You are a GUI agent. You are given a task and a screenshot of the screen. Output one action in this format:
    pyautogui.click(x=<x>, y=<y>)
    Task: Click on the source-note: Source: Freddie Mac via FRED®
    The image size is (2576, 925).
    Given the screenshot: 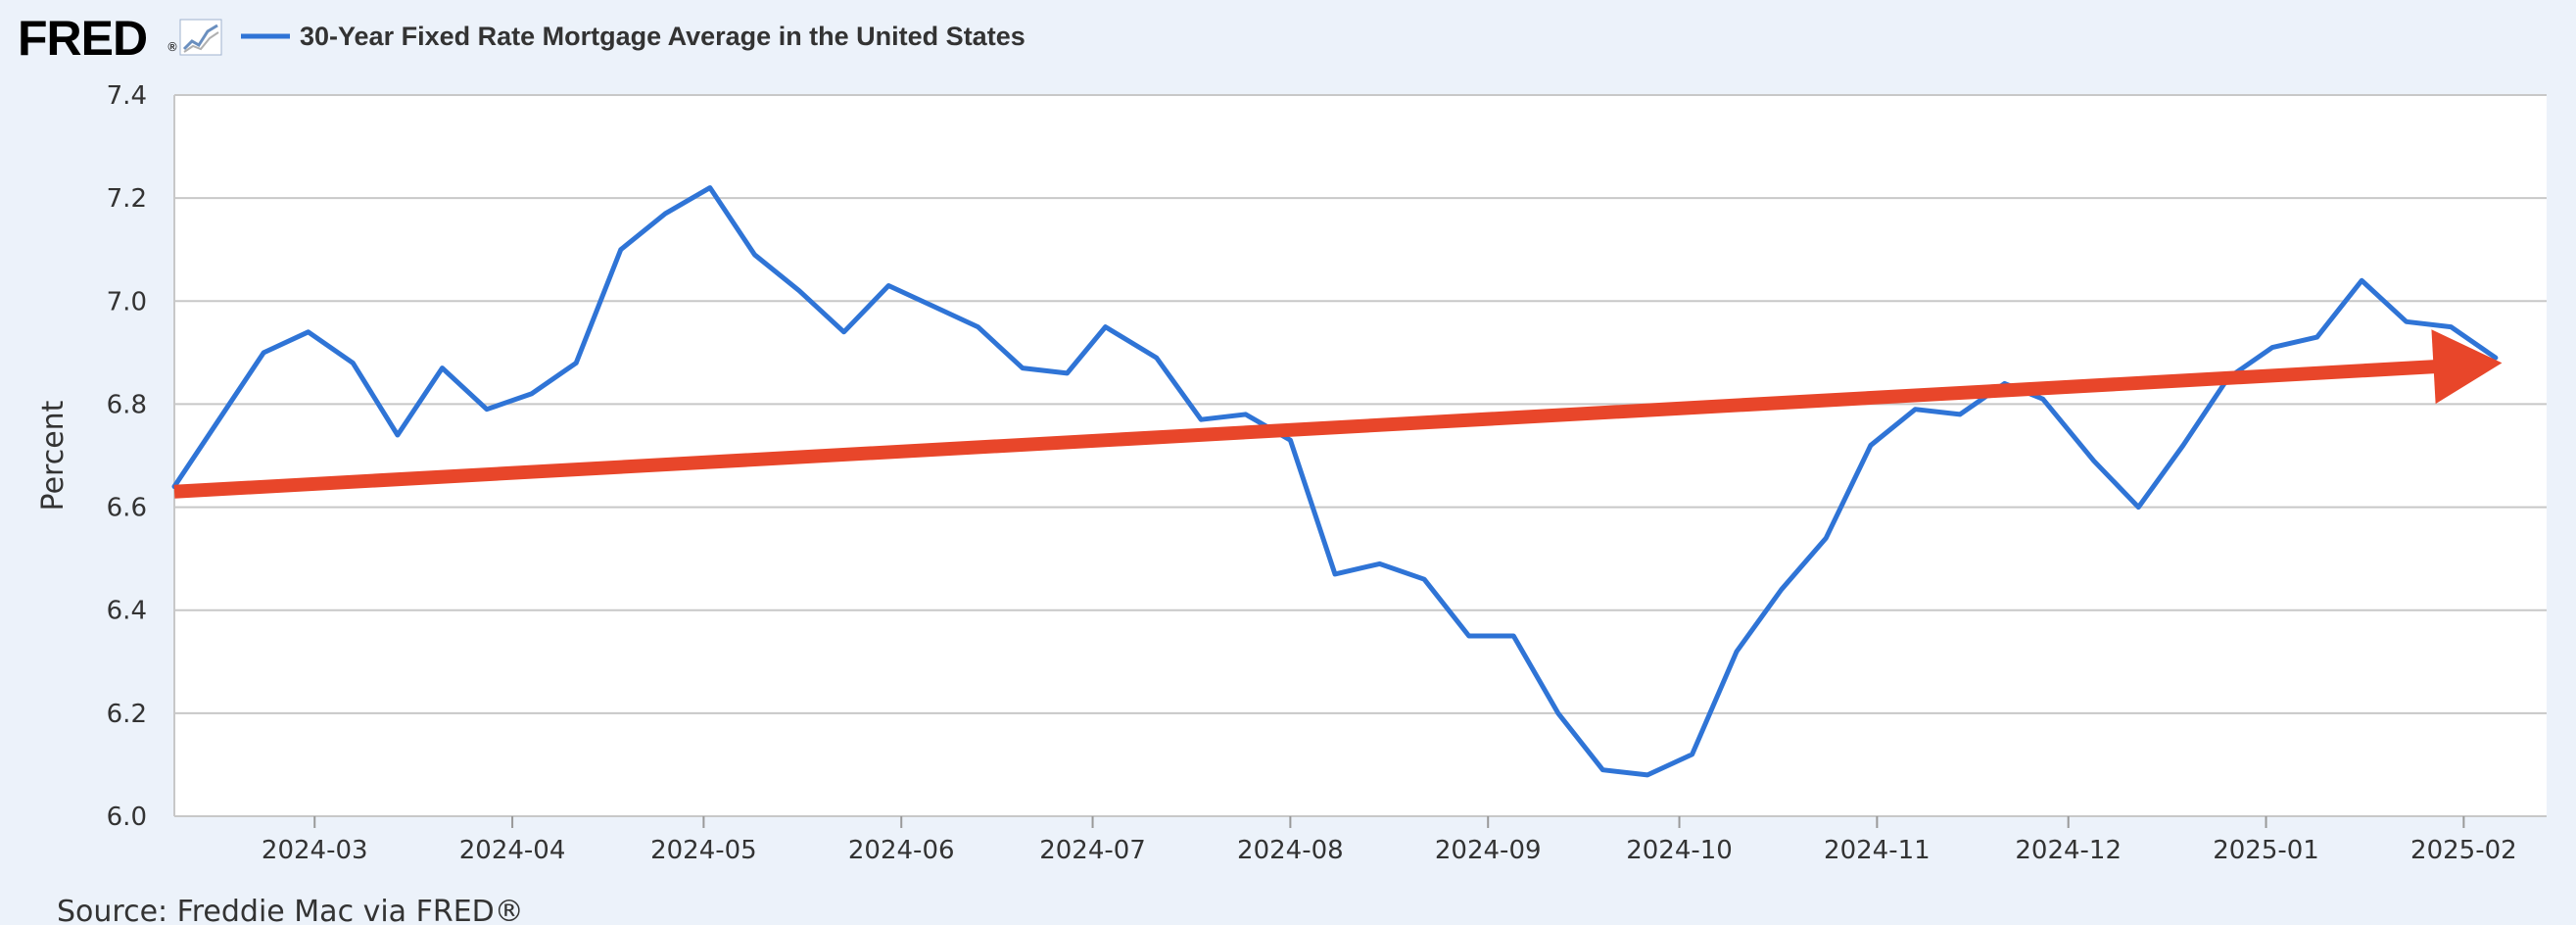 What is the action you would take?
    pyautogui.click(x=290, y=910)
    